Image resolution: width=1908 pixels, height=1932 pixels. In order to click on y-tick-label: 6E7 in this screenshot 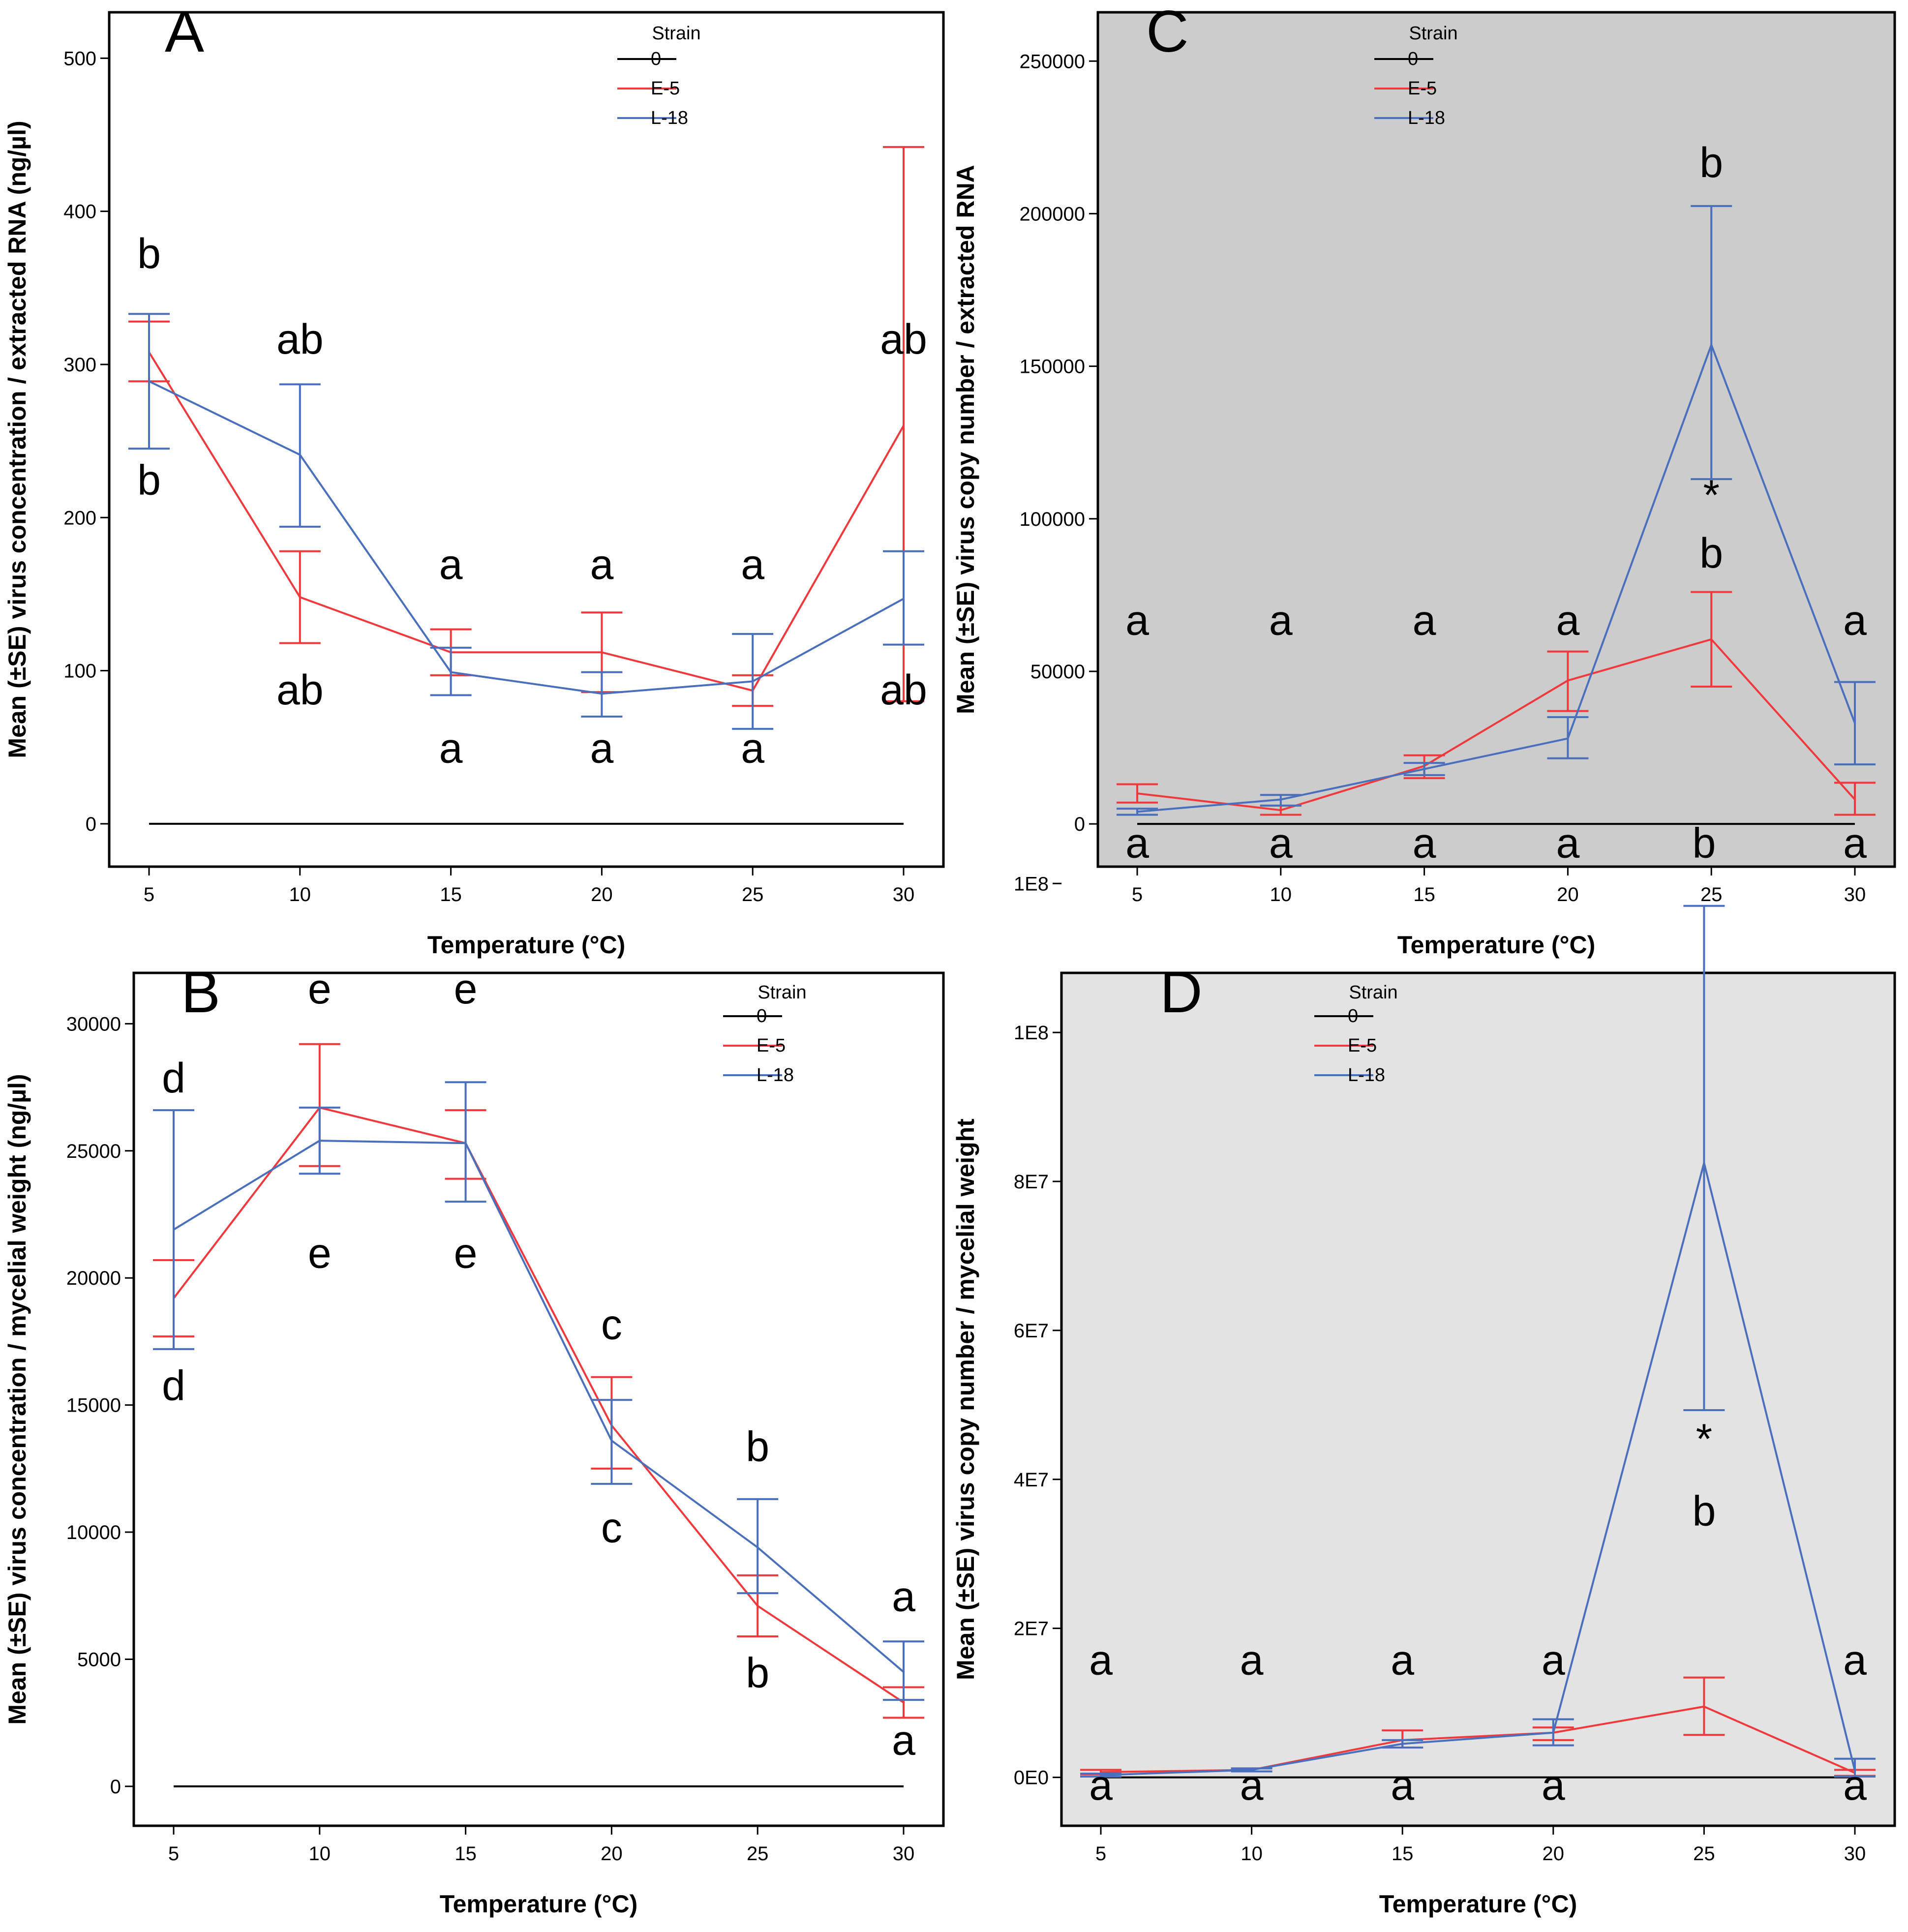, I will do `click(1031, 1331)`.